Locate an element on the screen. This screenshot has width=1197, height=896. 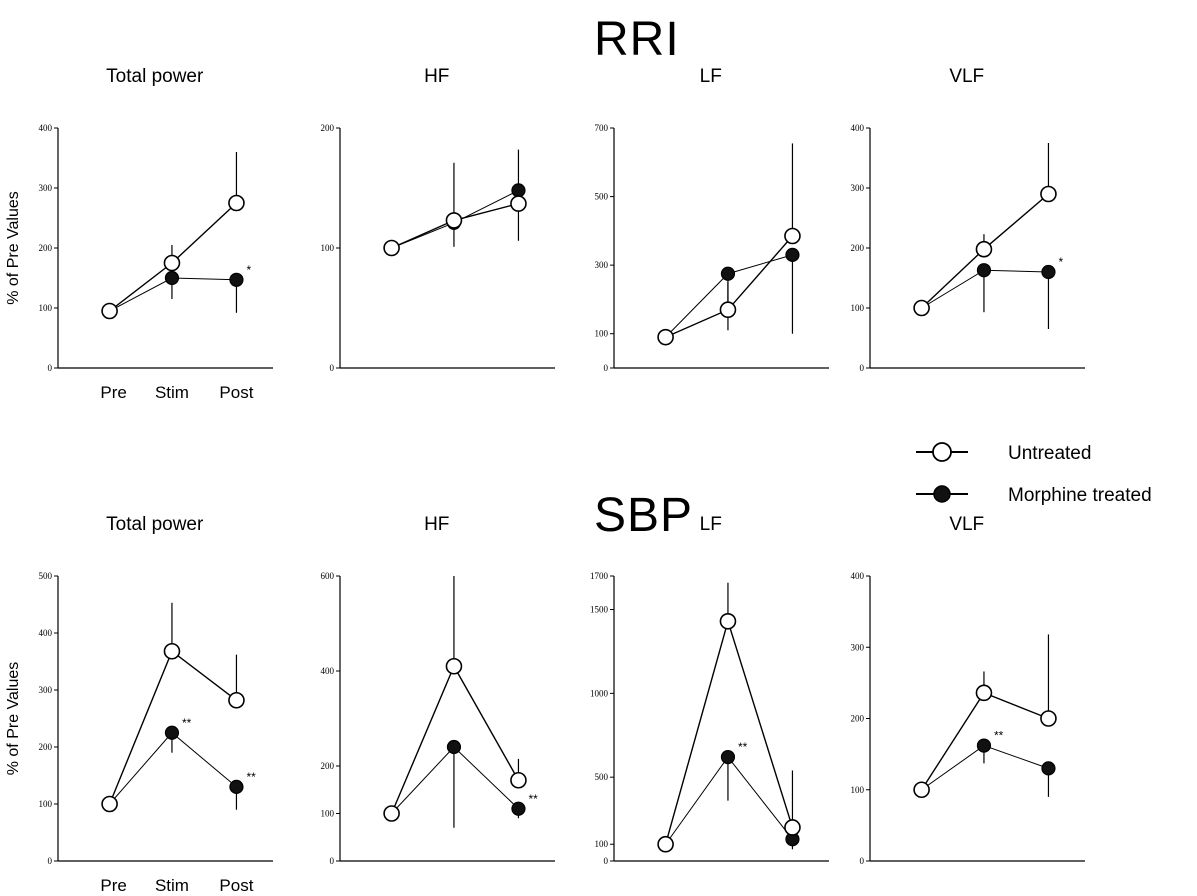
chart-svg: LF 0 100 500 1000 1500 1700 ** is located at coordinates (709, 690).